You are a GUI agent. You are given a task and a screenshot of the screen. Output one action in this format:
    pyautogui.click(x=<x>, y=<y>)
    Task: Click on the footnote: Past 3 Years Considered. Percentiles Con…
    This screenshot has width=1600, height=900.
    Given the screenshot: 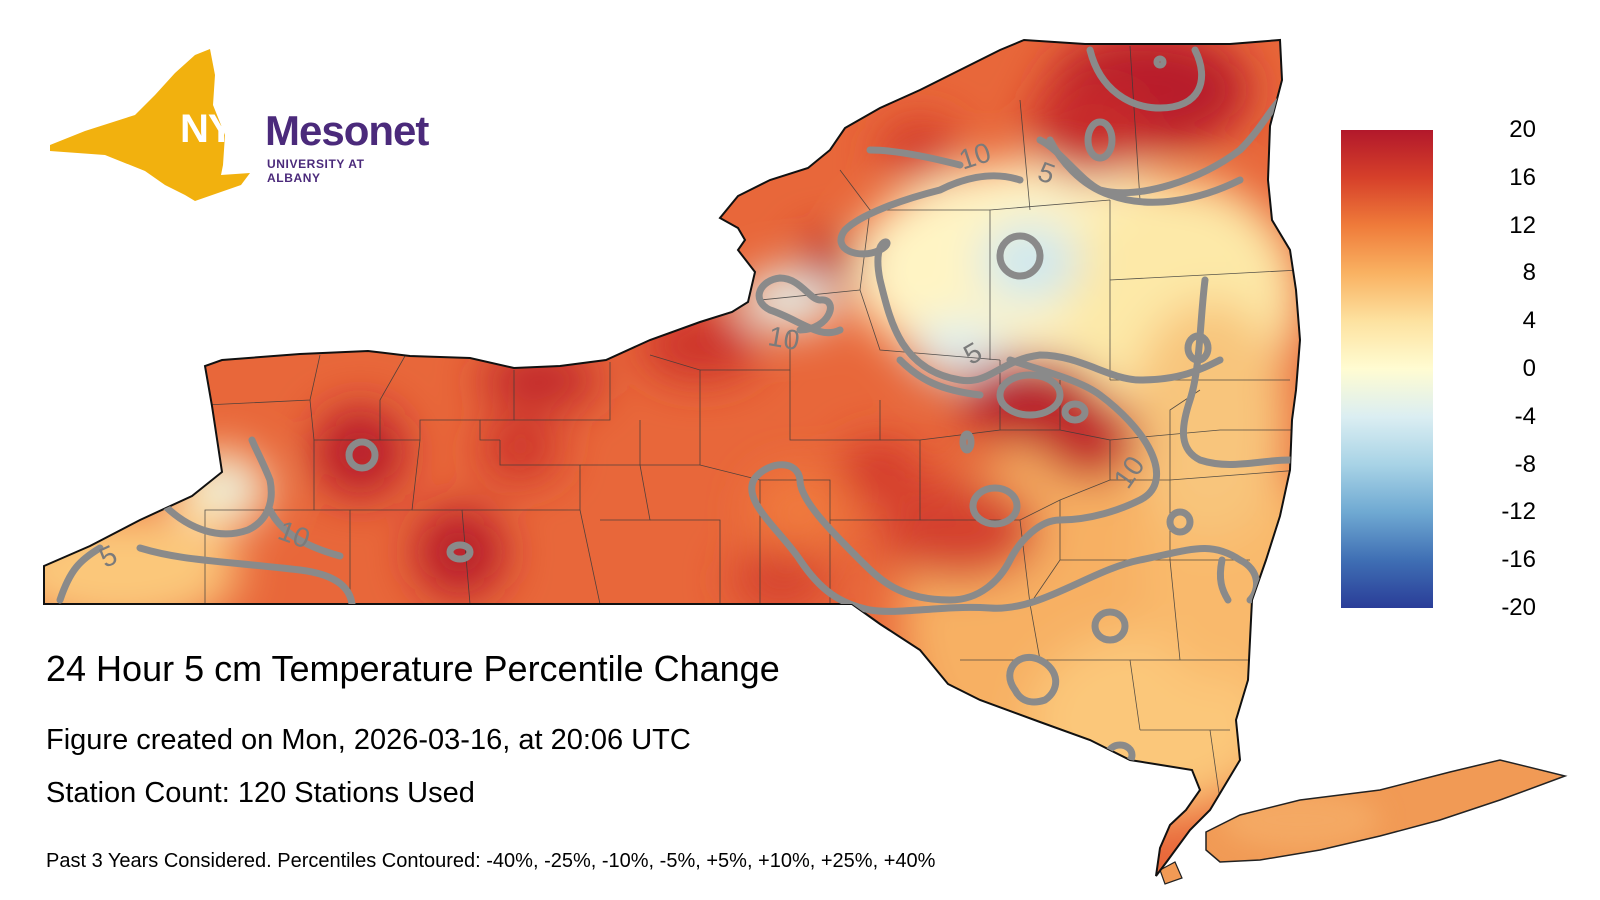 What is the action you would take?
    pyautogui.click(x=491, y=861)
    